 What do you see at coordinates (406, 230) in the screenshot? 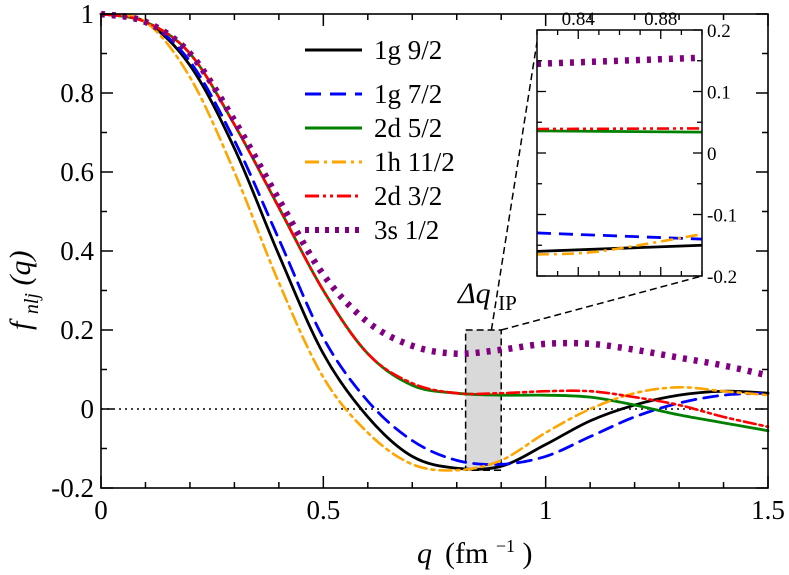
I see `legend-label-3s12: 3s 1/2` at bounding box center [406, 230].